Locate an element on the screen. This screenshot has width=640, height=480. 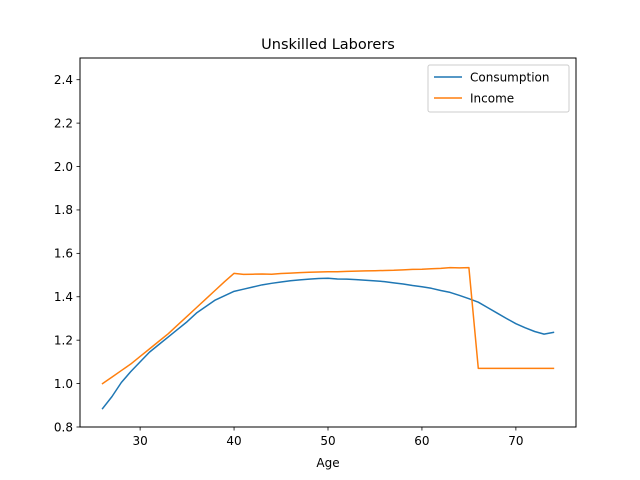
y-tick-label: 1.0 is located at coordinates (63, 384).